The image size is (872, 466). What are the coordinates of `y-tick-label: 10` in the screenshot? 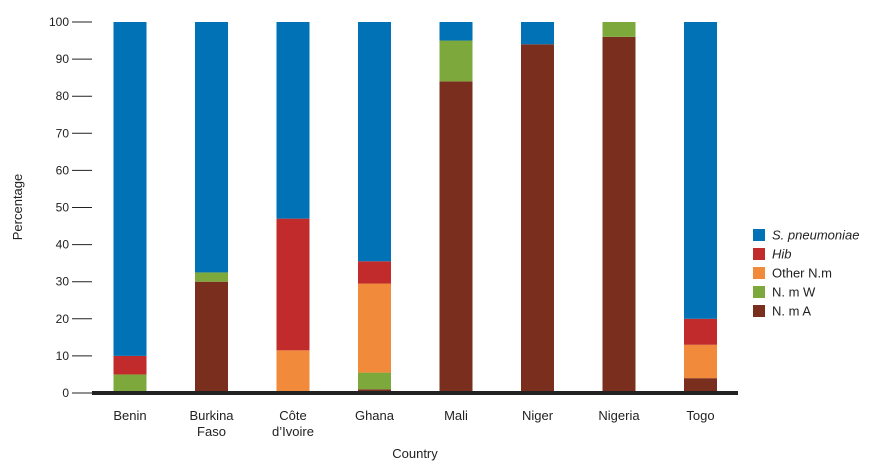 It's located at (63, 356).